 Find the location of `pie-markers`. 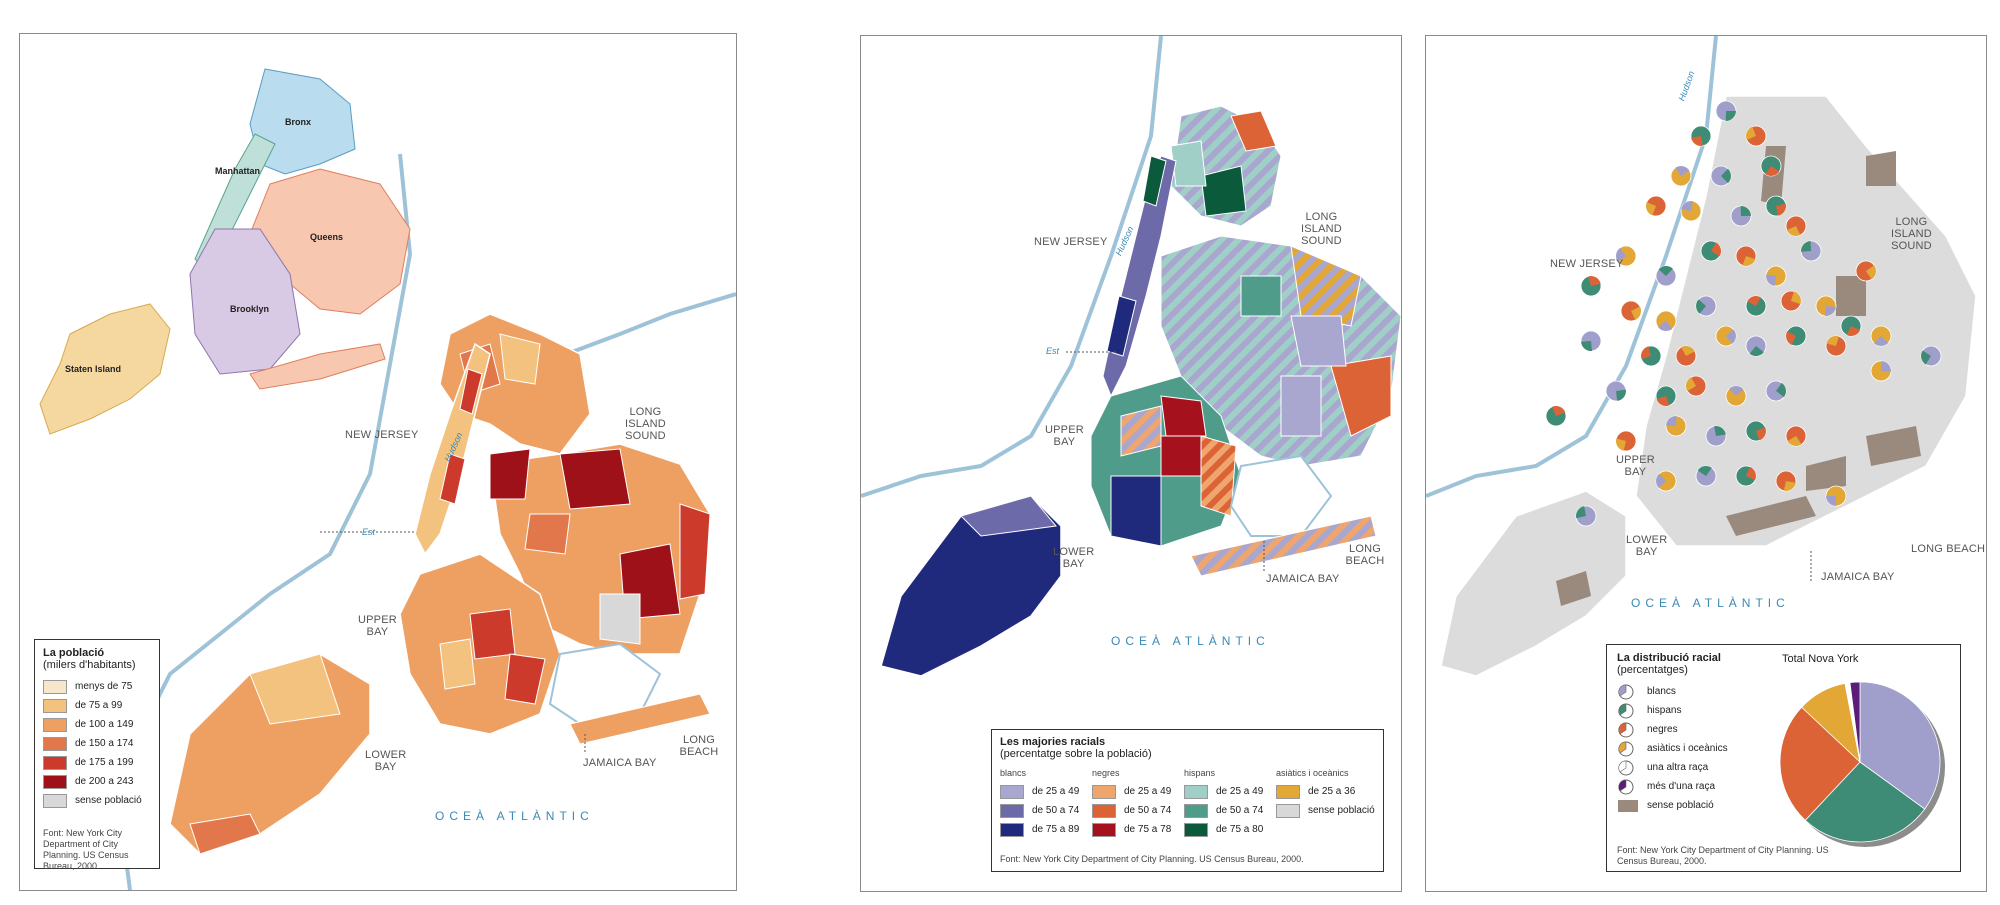

pie-markers is located at coordinates (1743, 313).